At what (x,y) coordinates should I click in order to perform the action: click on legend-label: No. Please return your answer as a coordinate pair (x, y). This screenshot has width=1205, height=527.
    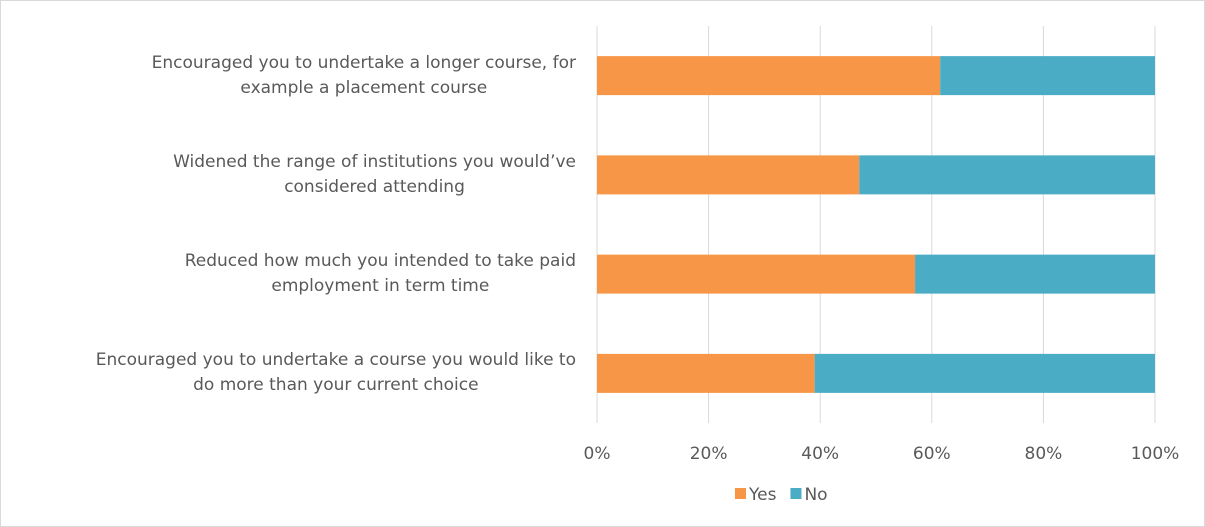
    Looking at the image, I should click on (815, 495).